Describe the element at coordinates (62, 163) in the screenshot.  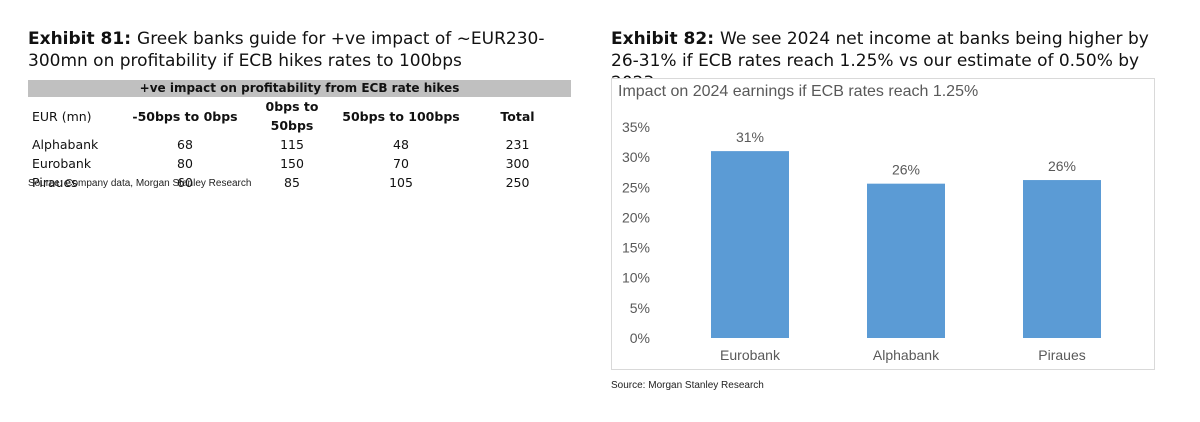
I see `table-cell-bank: Eurobank` at that location.